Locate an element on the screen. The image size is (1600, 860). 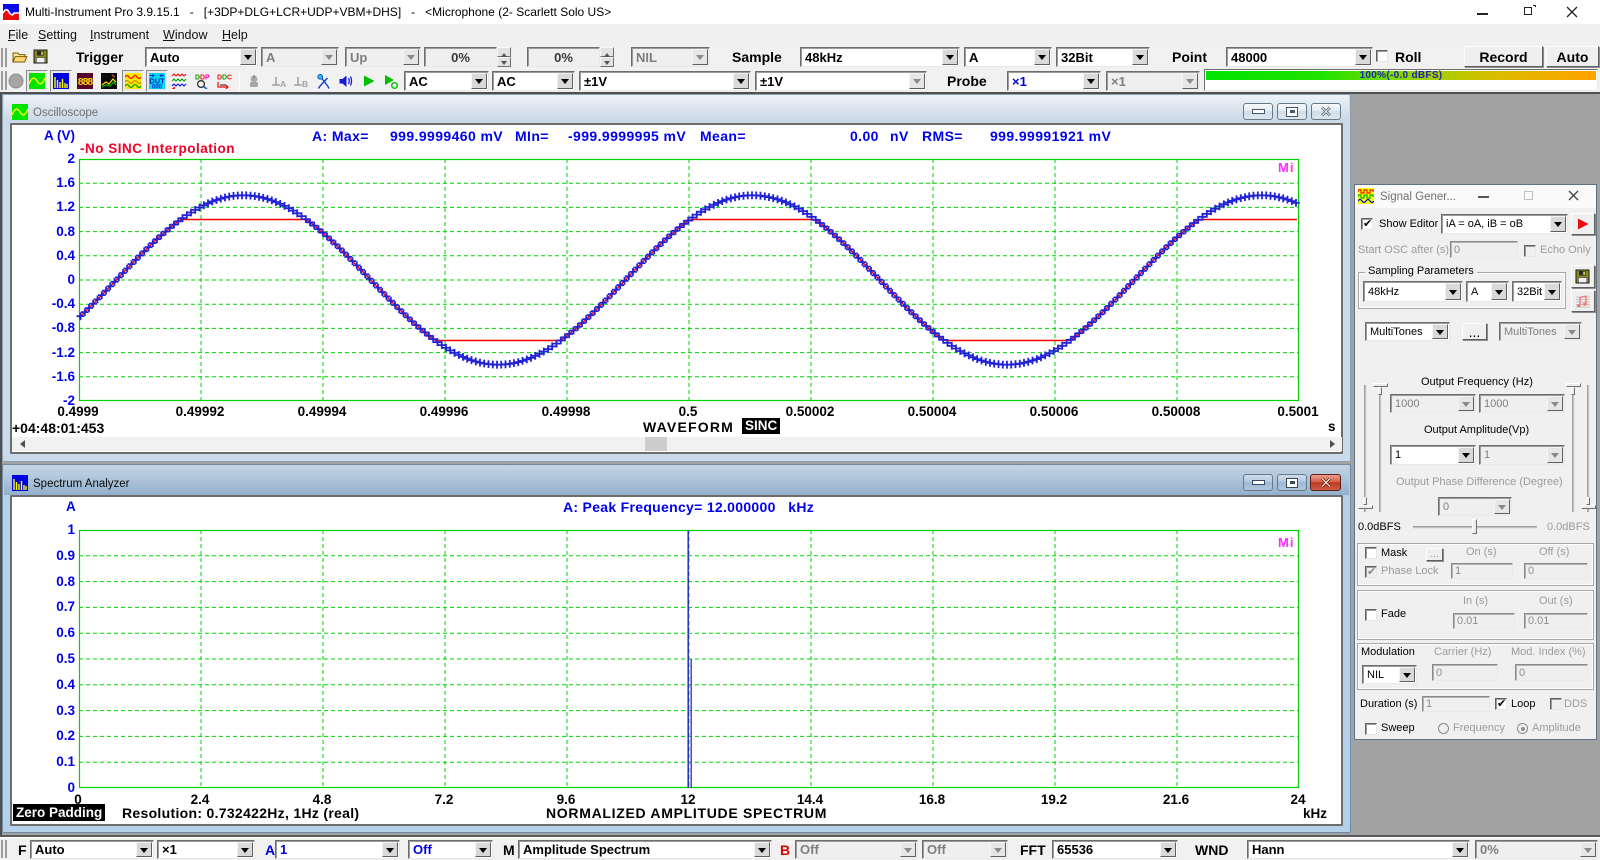
svg-text: DUT is located at coordinates (157, 81).